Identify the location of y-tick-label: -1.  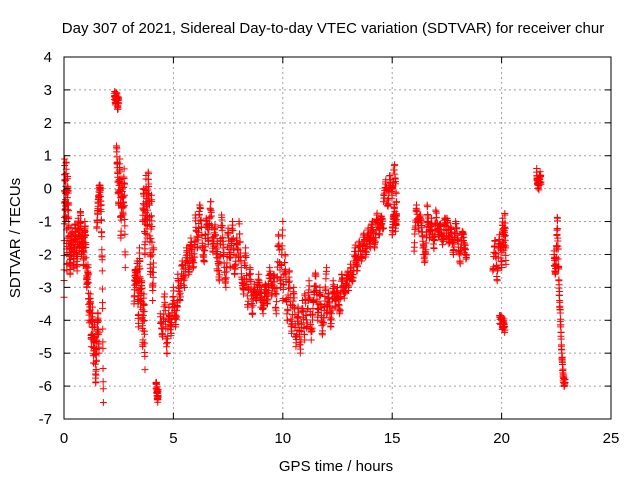
(45, 222).